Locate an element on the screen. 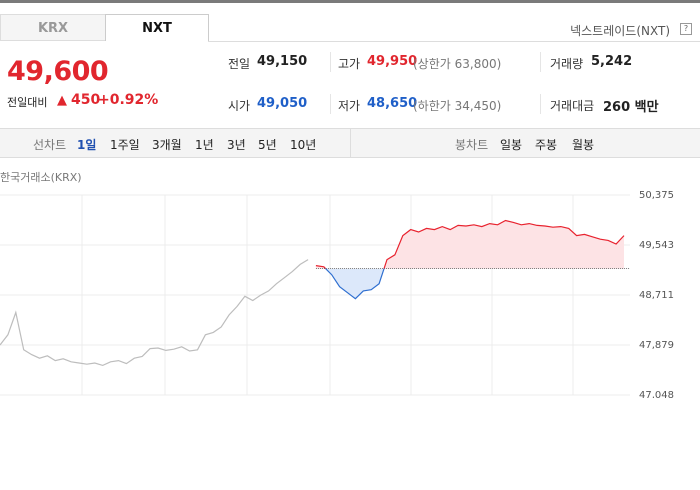 The height and width of the screenshot is (490, 700). stat-label: 시가 is located at coordinates (239, 106).